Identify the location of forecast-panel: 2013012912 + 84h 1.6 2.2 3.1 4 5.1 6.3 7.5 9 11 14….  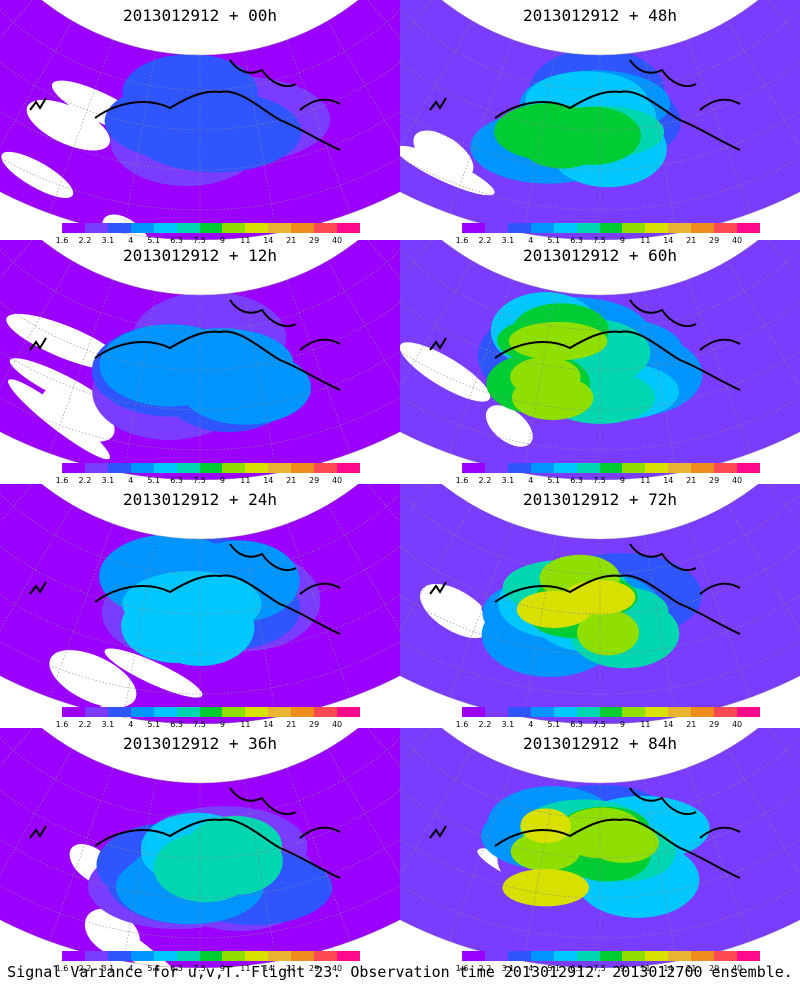
(600, 850).